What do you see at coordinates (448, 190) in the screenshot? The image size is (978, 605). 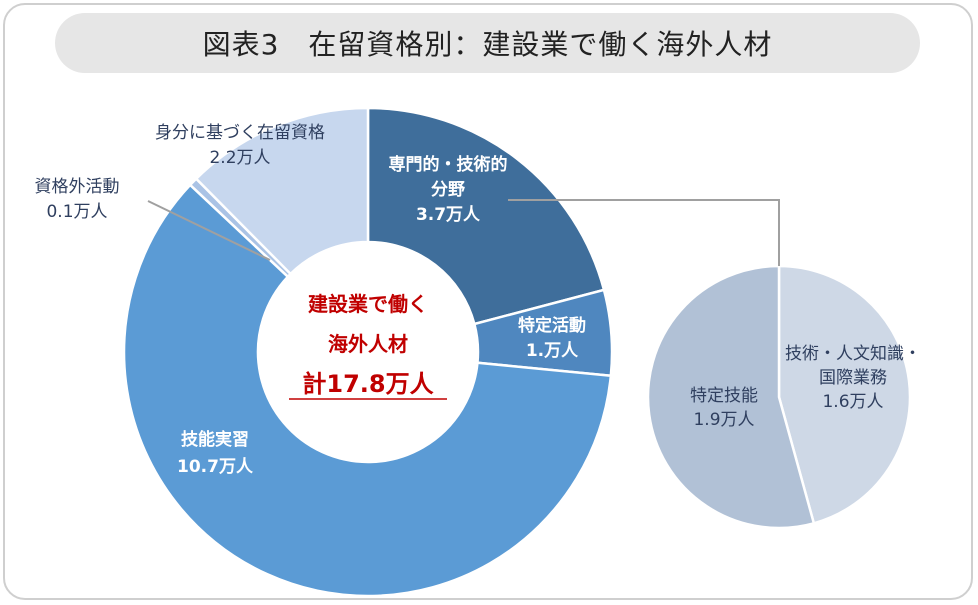 I see `main-label-1-line-2: 分野` at bounding box center [448, 190].